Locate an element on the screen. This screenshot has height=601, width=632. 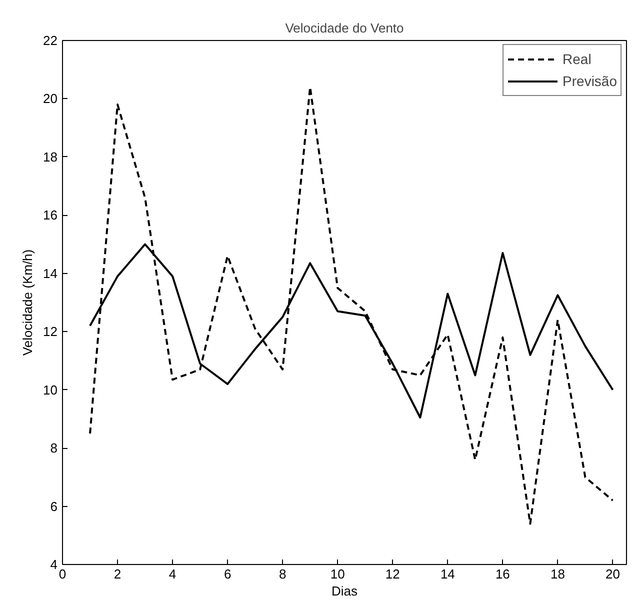
y-axis-title: Velocidade (Km/h) is located at coordinates (28, 302).